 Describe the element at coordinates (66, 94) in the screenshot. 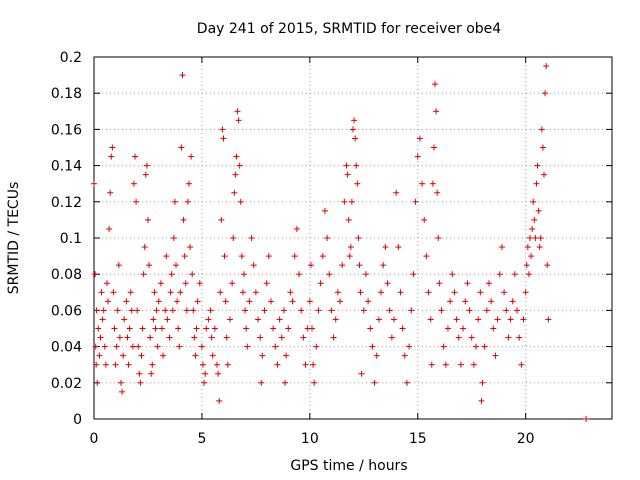

I see `y-tick-label: 0.18` at that location.